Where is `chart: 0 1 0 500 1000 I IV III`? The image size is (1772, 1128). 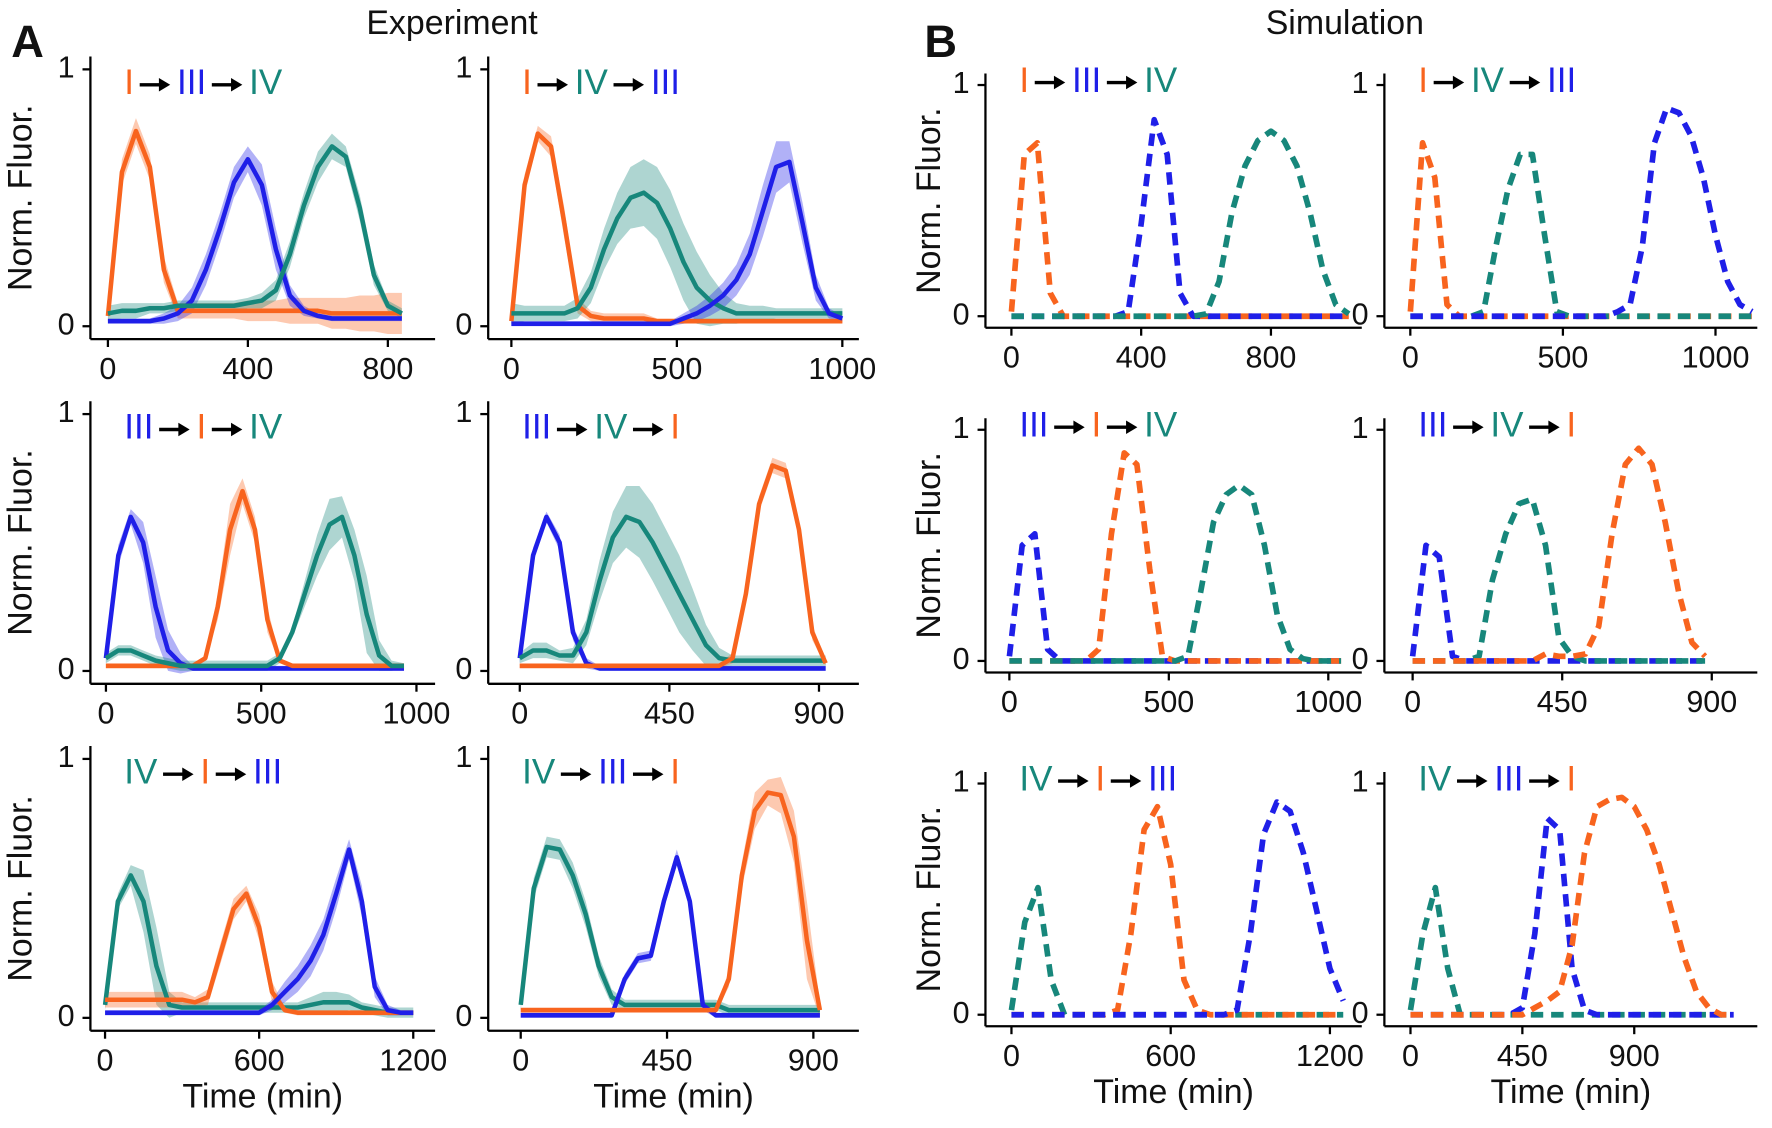
chart: 0 1 0 500 1000 I IV III is located at coordinates (665, 217).